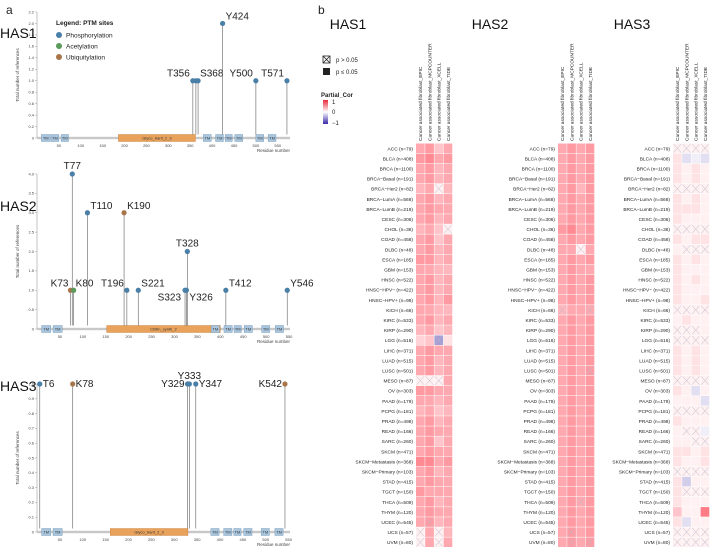 This screenshot has width=719, height=557. What do you see at coordinates (646, 210) in the screenshot?
I see `row-label: BRCA−LumB (n=219)` at bounding box center [646, 210].